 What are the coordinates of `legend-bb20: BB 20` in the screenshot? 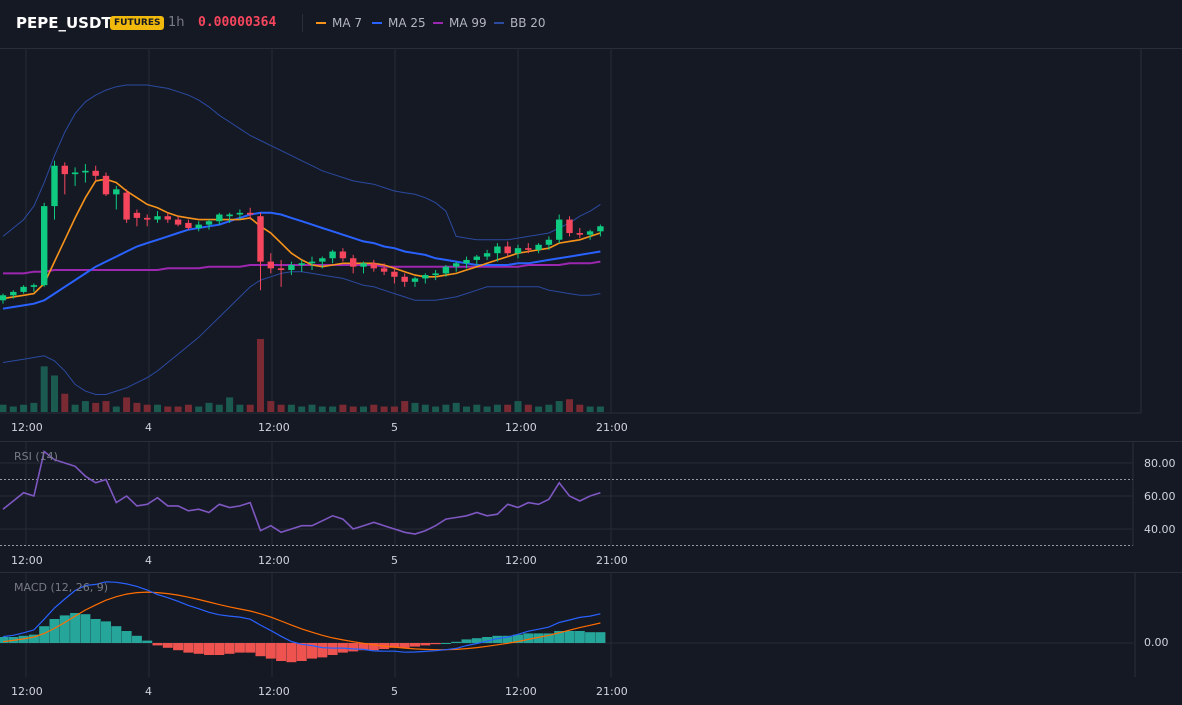 It's located at (520, 23).